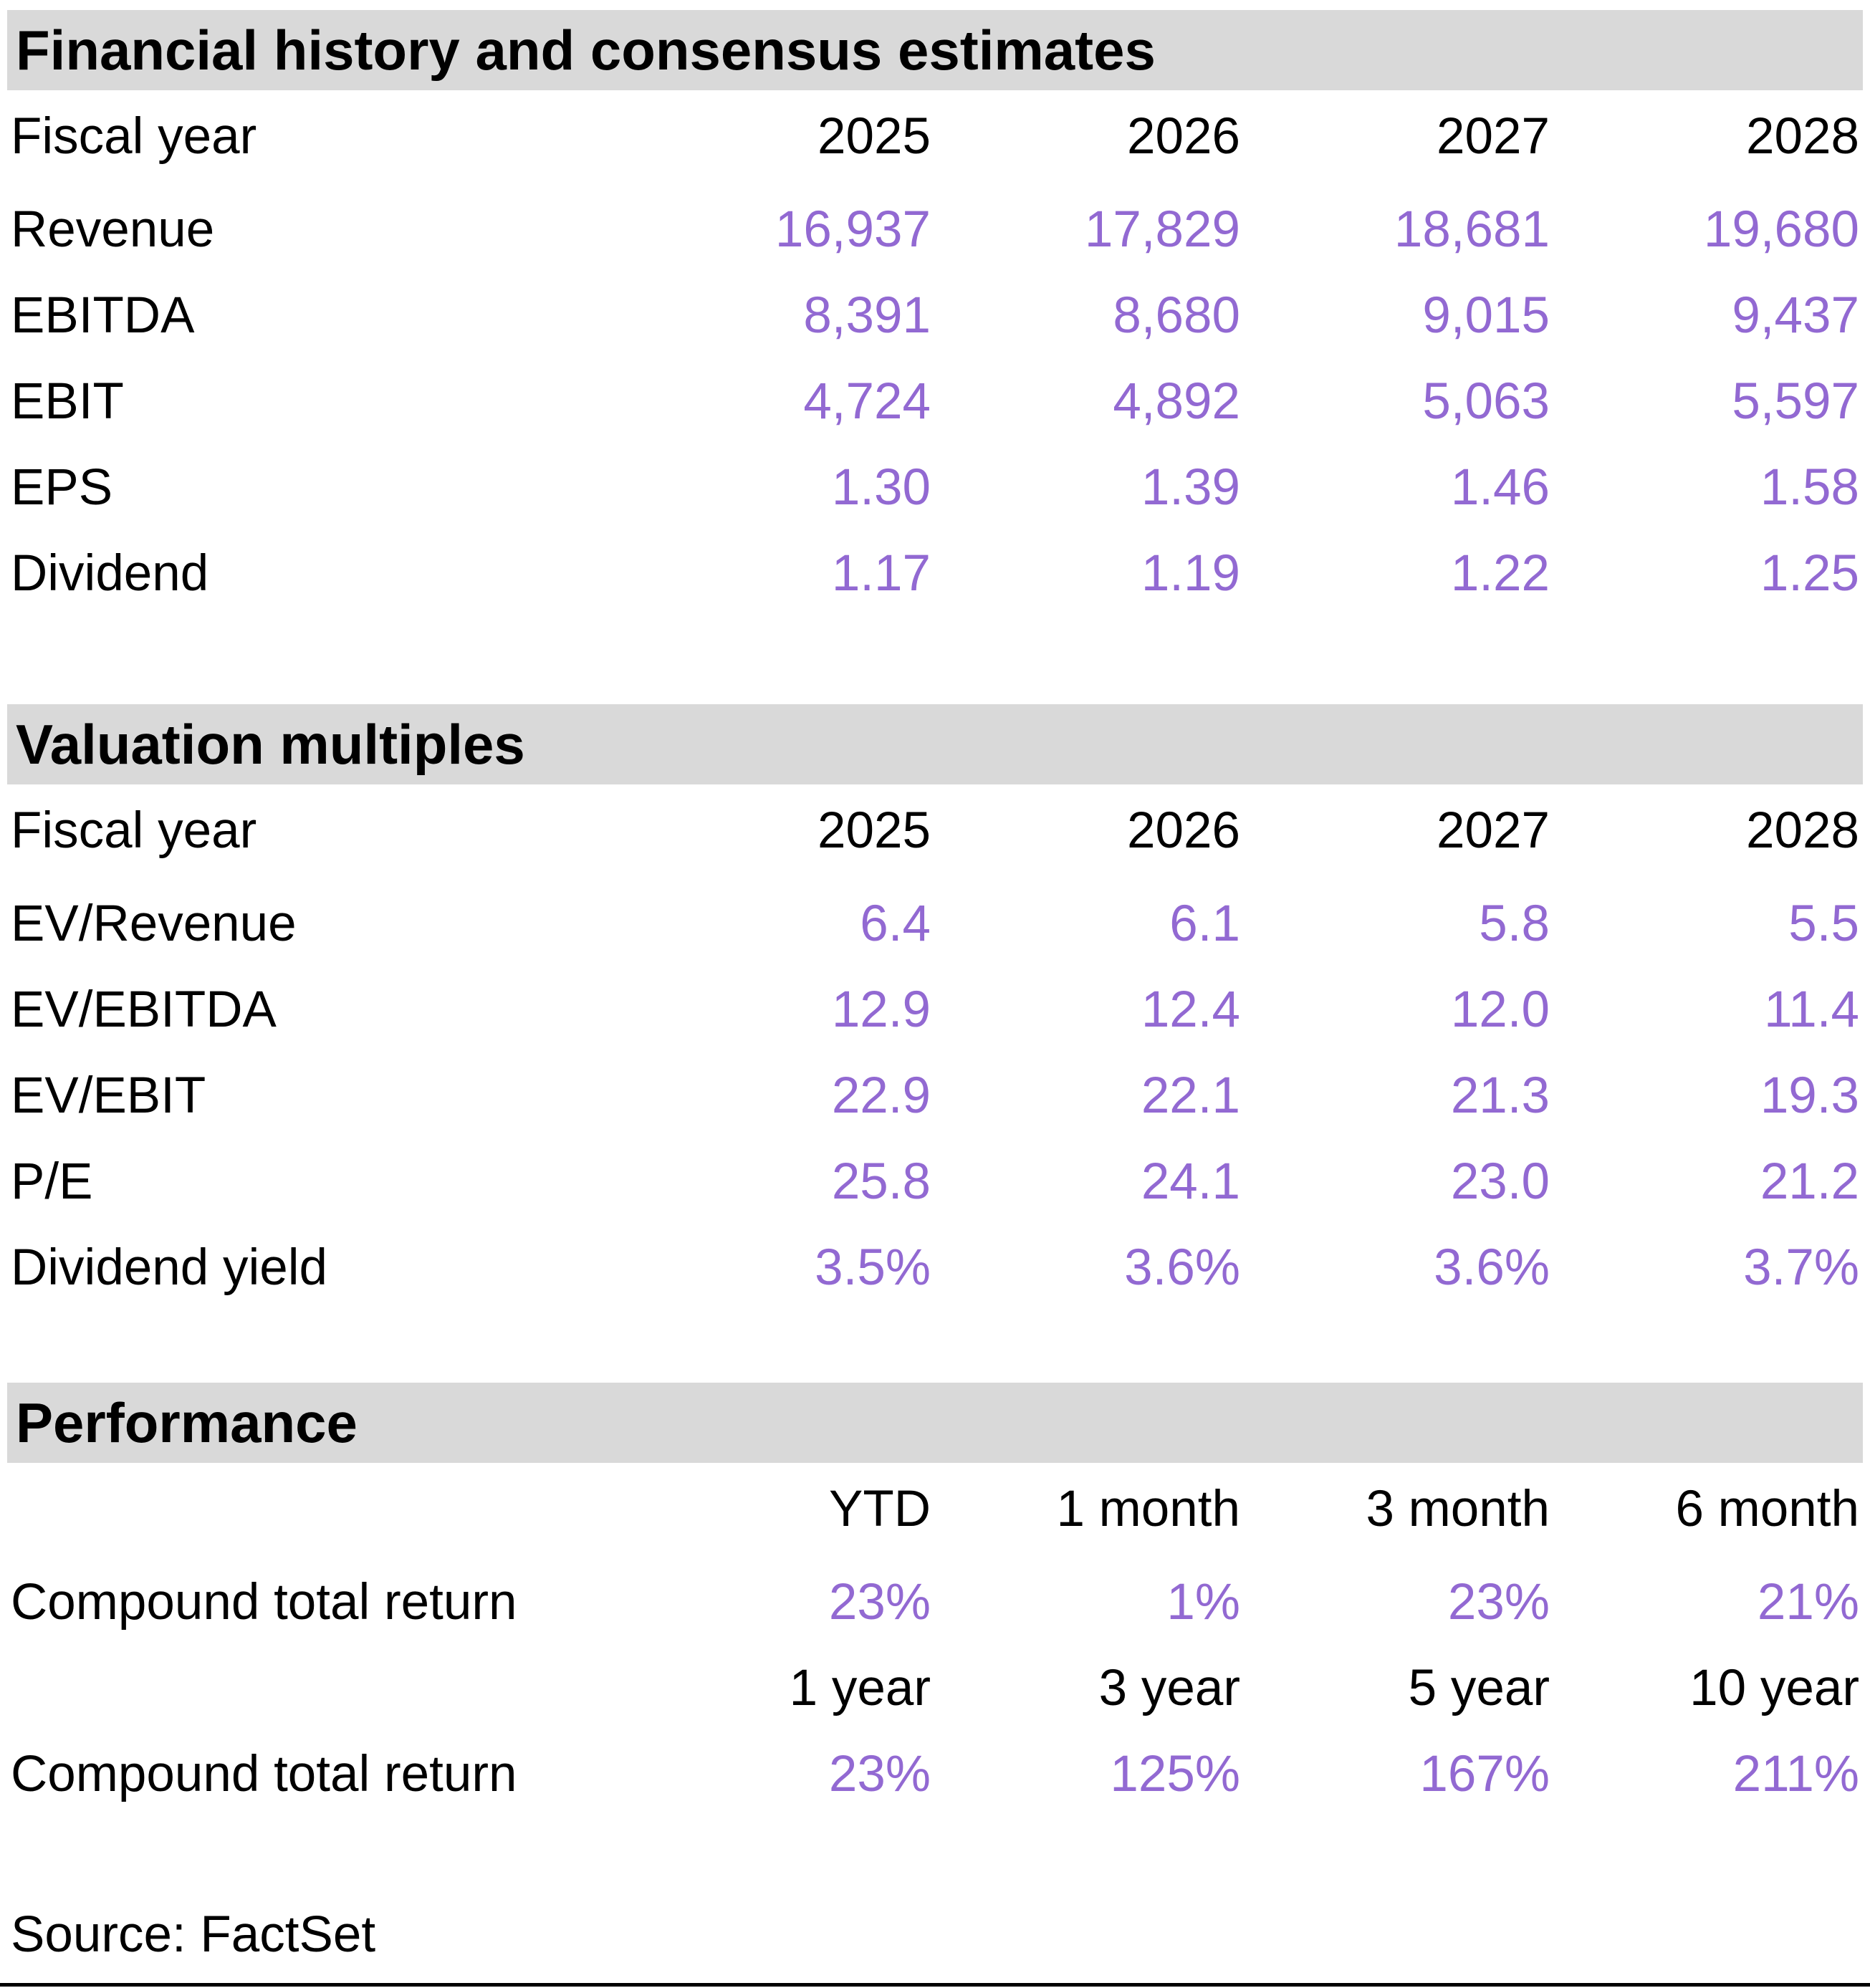  I want to click on table-row-pe: P/E 25.8 24.1 23.0 21.2, so click(935, 1181).